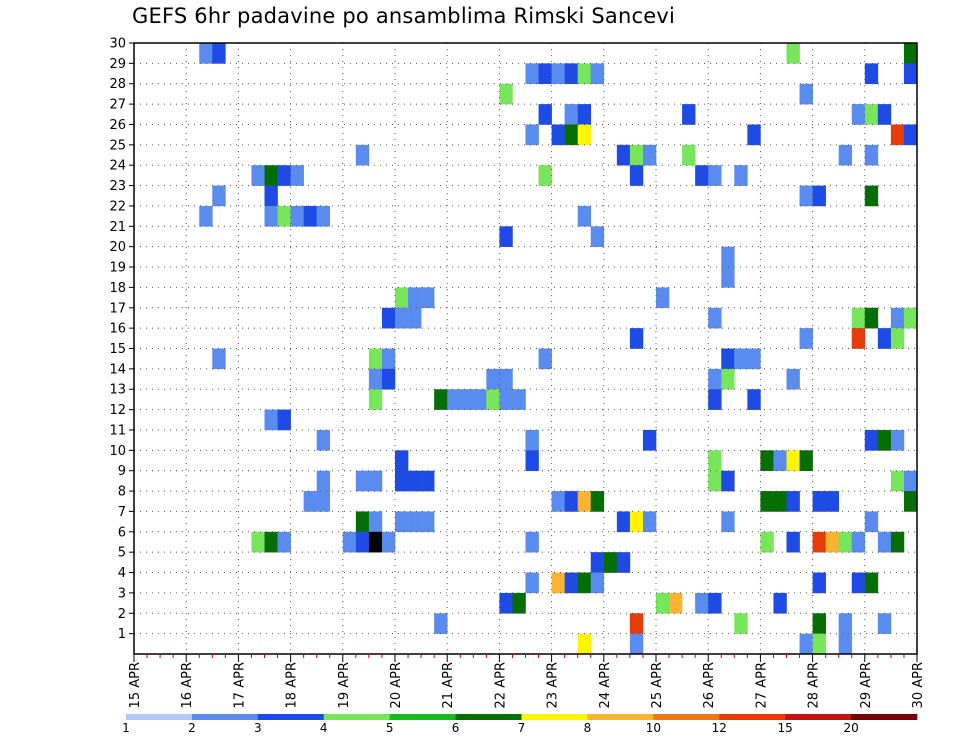 This screenshot has width=960, height=742. What do you see at coordinates (117, 451) in the screenshot?
I see `y-tick-label: 10` at bounding box center [117, 451].